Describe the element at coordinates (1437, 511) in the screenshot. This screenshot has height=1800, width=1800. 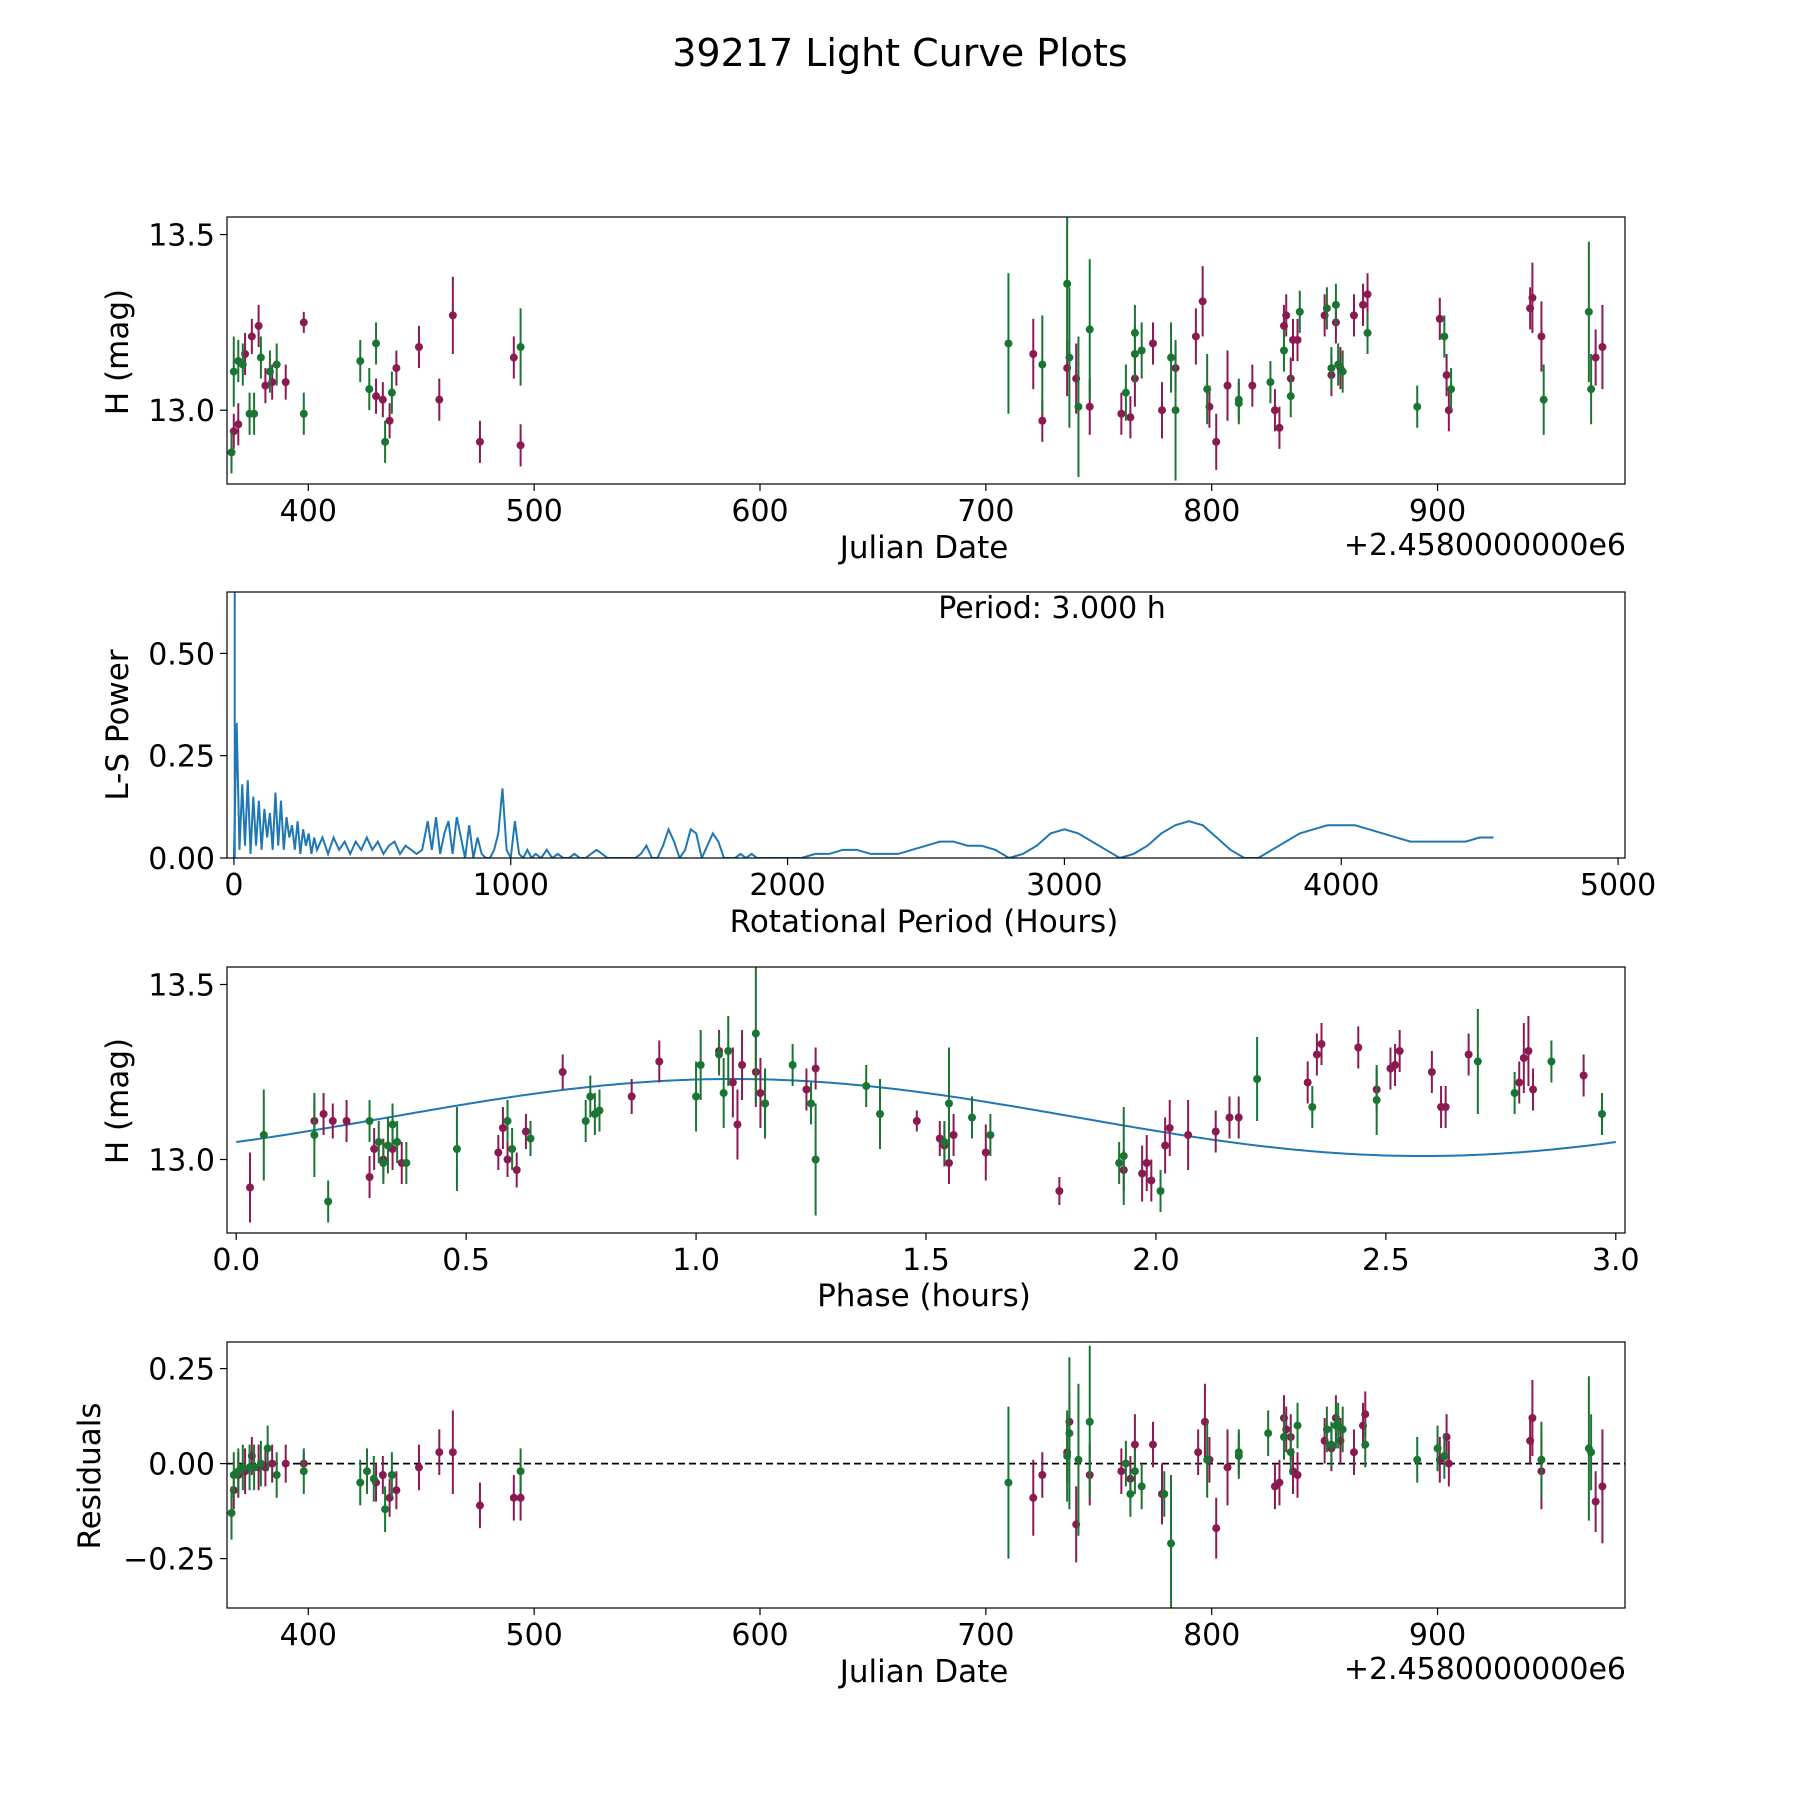
I see `light-curve-xtick-label: 900` at that location.